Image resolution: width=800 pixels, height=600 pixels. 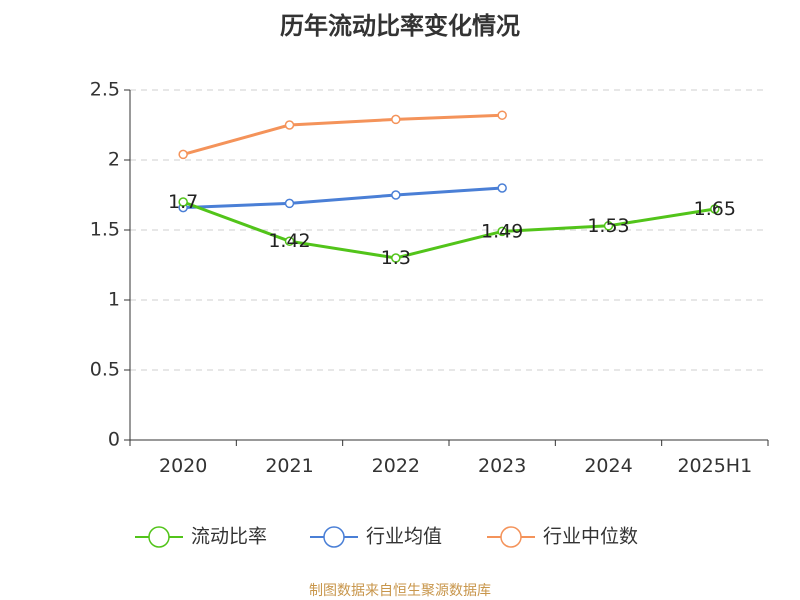 I want to click on y-tick-label: 0.5, so click(x=105, y=370).